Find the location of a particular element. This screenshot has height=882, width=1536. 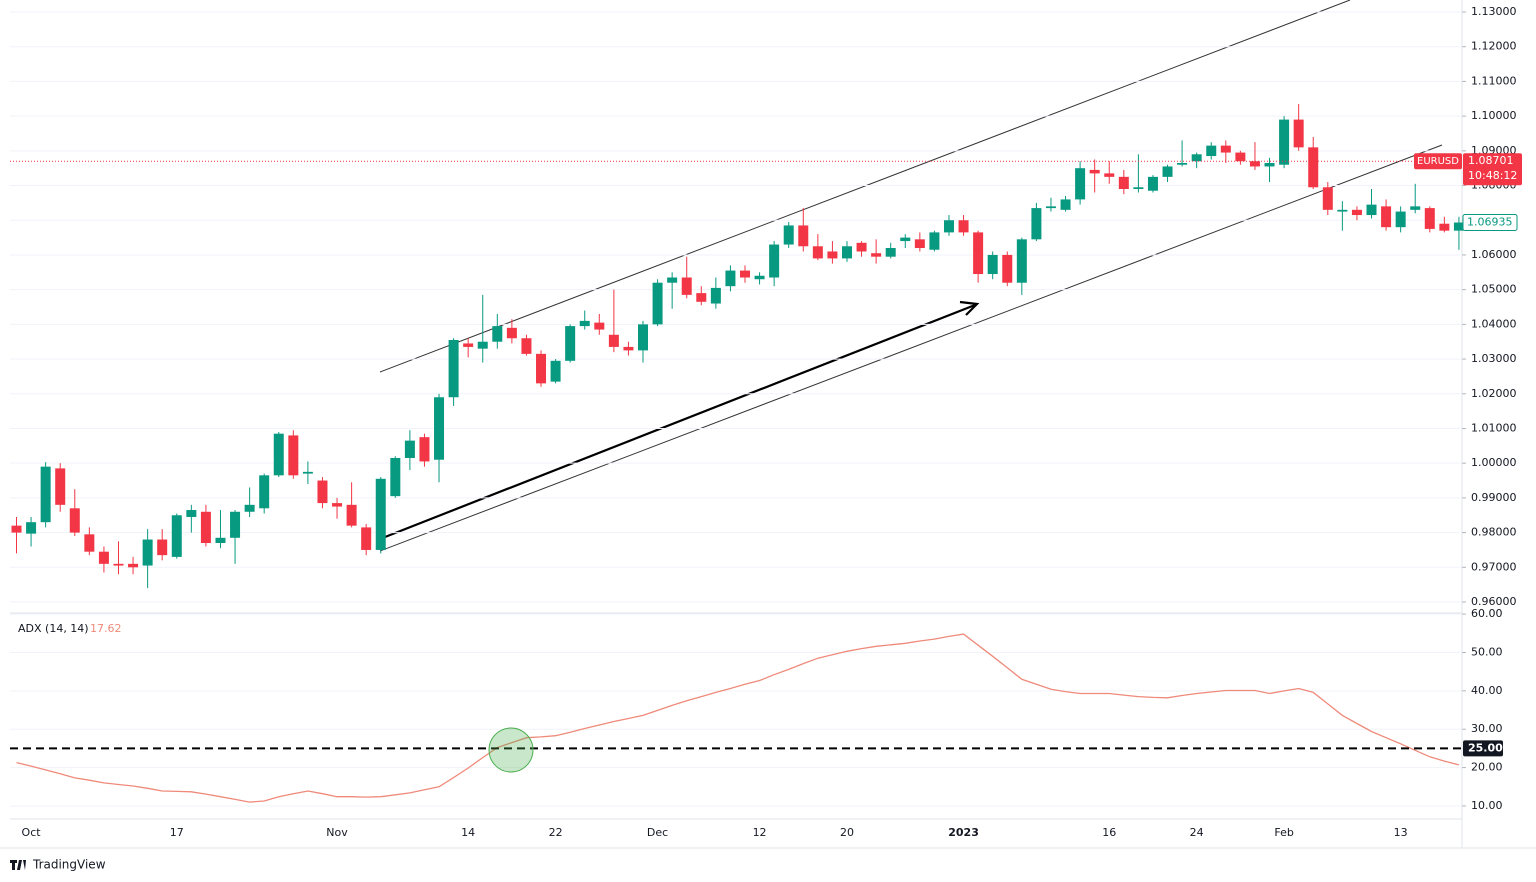

indicator-name: ADX (14, 14) is located at coordinates (53, 628).